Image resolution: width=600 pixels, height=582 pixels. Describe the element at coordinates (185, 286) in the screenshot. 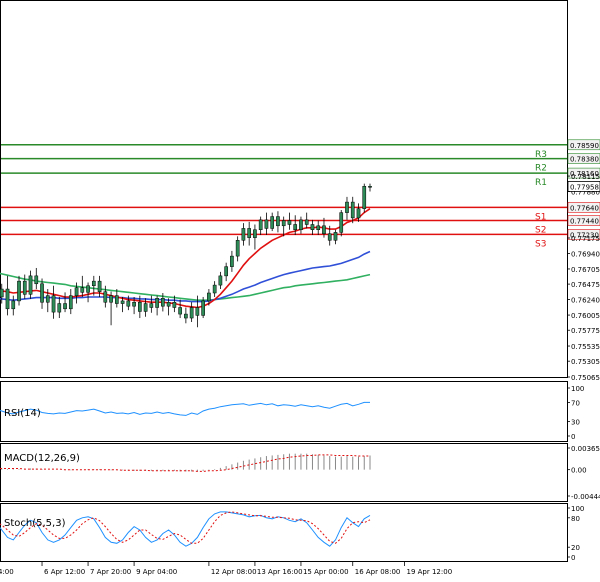

I see `ma_slow-line` at that location.